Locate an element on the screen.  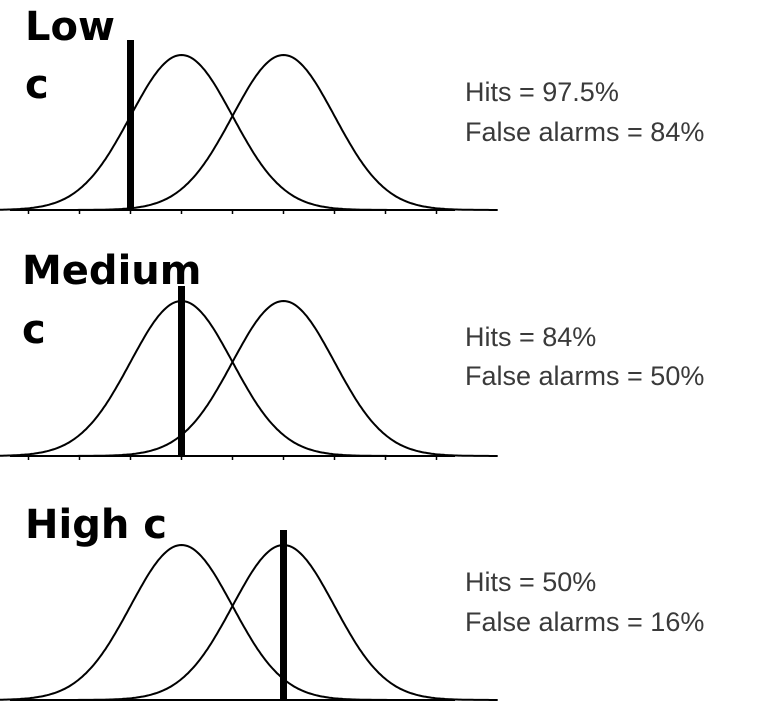
hits-text: Hits = 97.5% is located at coordinates (542, 92).